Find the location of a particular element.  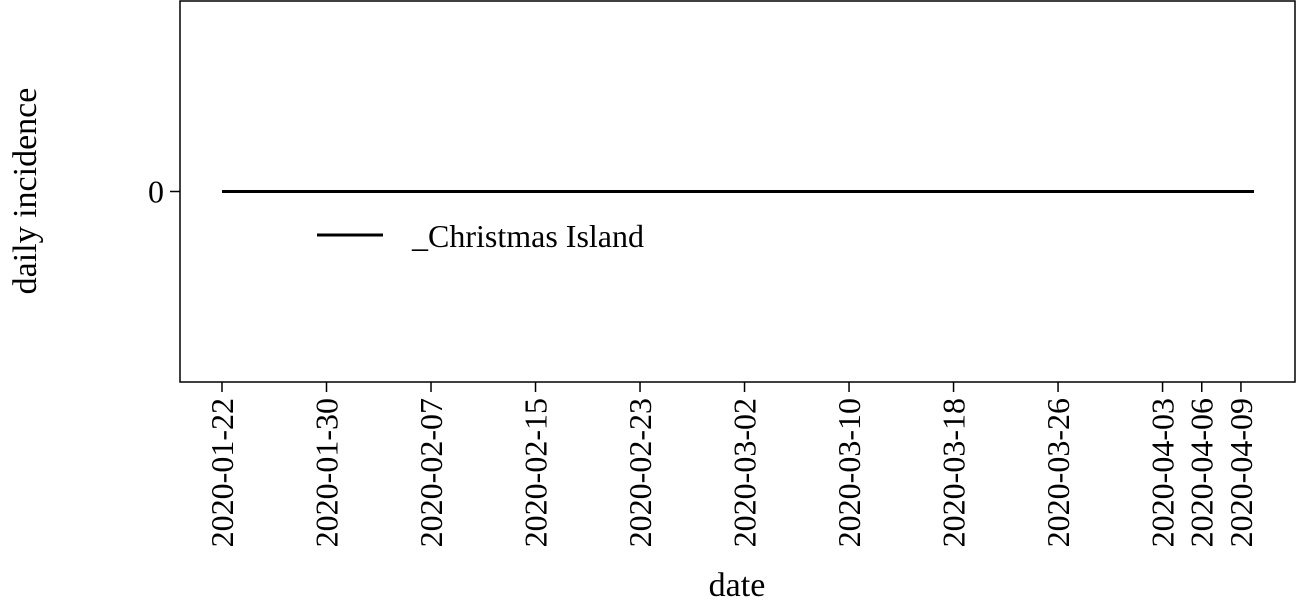

x-tick-label: 2020-02-23 is located at coordinates (640, 472).